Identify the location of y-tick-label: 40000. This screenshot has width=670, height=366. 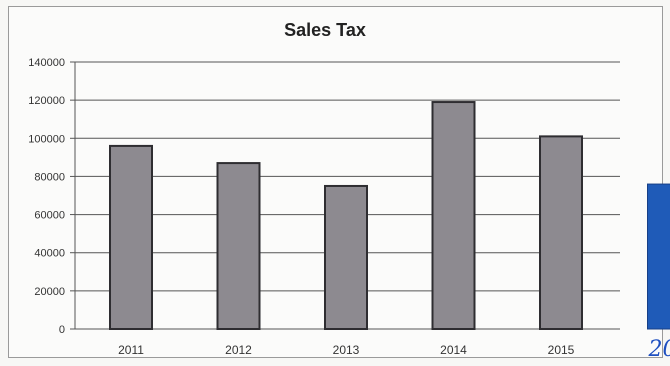
(49, 254).